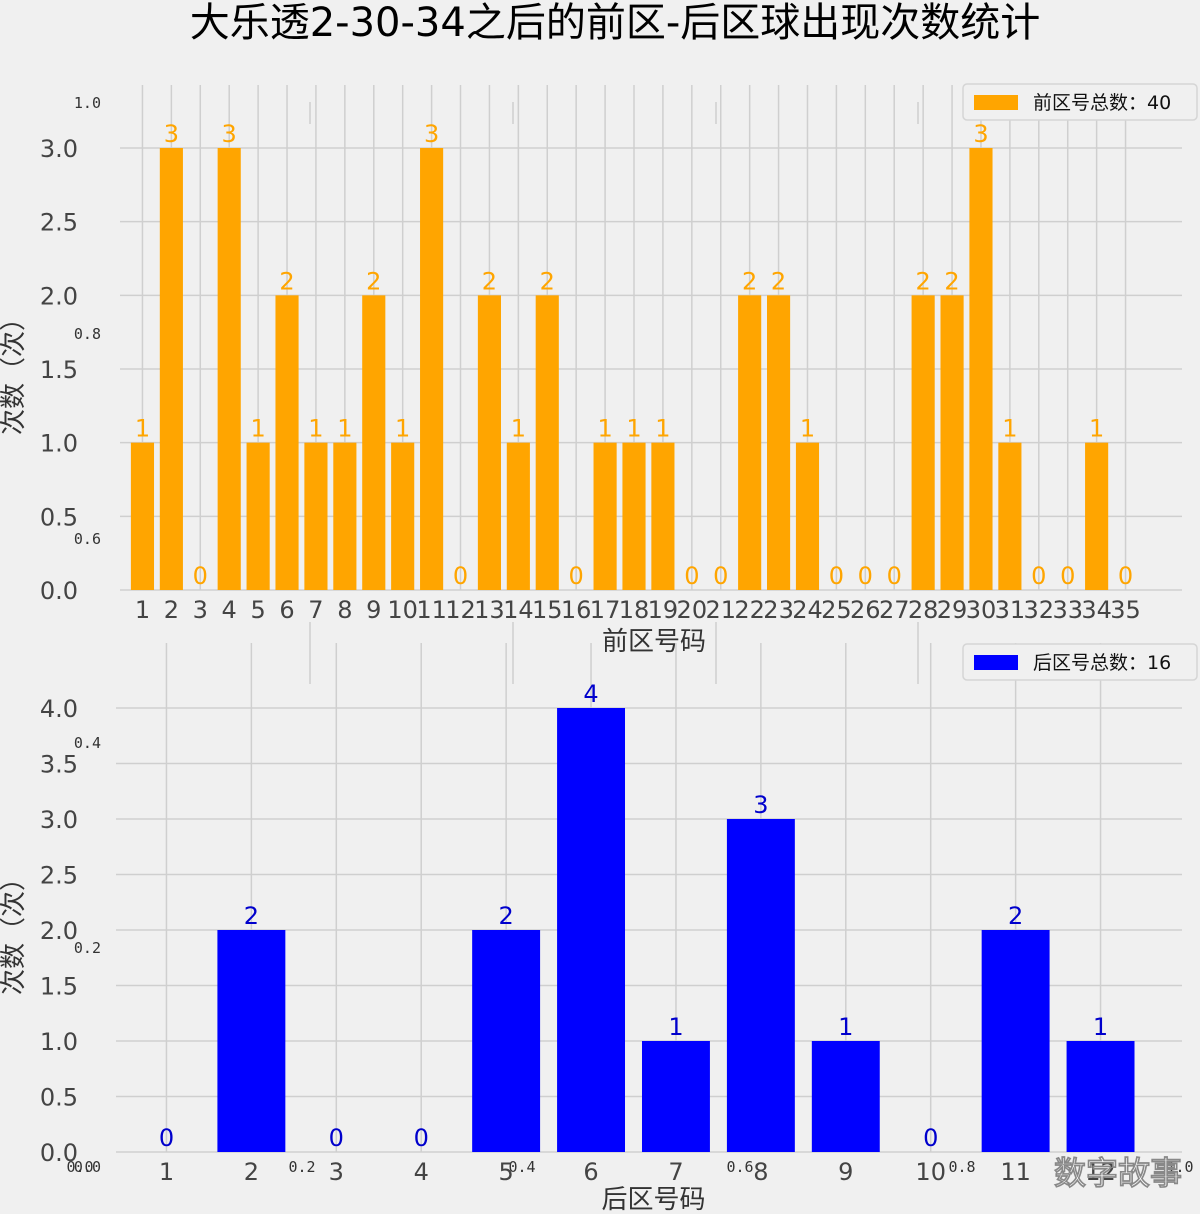  I want to click on x-tick-label: 11, so click(431, 610).